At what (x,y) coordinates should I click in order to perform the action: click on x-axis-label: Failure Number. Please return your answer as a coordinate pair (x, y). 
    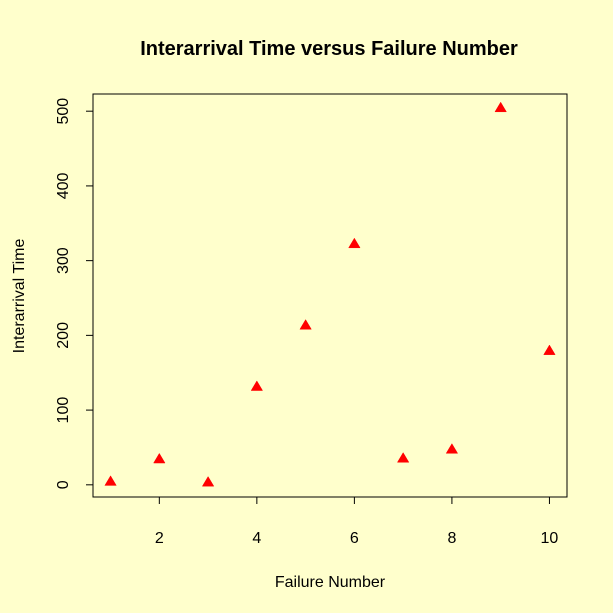
    Looking at the image, I should click on (330, 582).